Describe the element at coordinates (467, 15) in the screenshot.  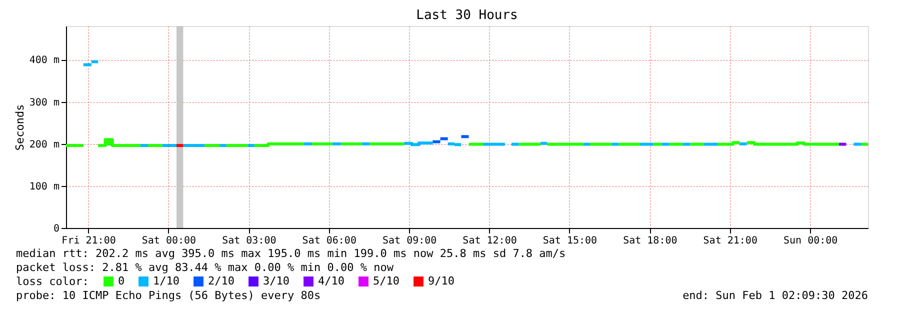
I see `chart-title: Last 30 Hours` at that location.